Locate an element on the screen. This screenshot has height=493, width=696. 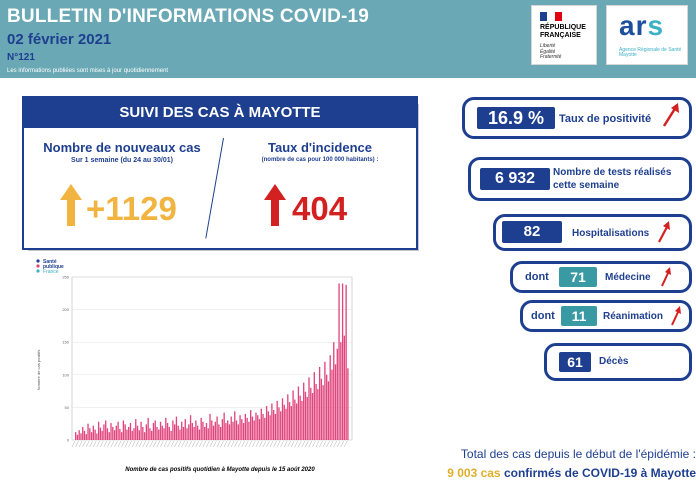
bulletin-date: 02 février 2021 is located at coordinates (59, 39).